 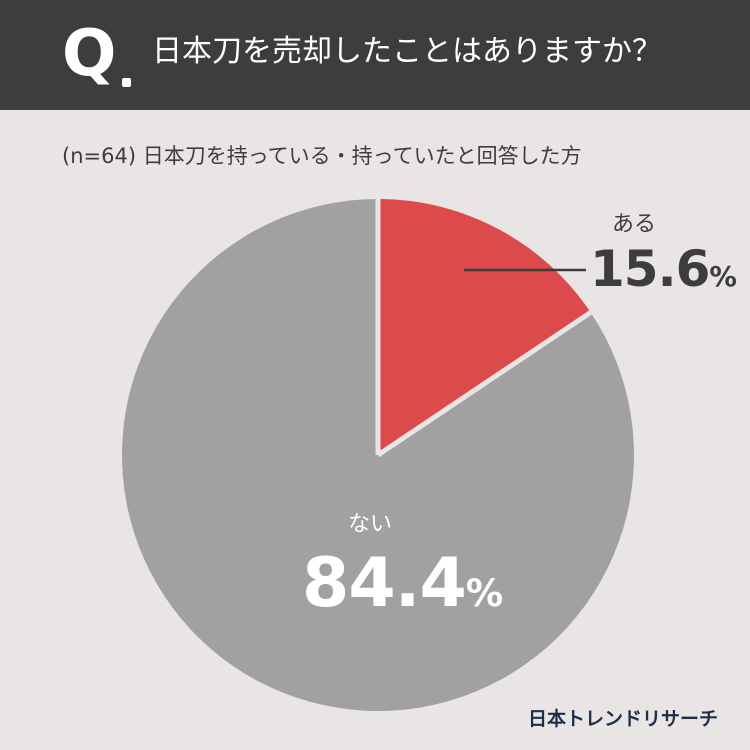 I want to click on q-mark: Q, so click(x=89, y=54).